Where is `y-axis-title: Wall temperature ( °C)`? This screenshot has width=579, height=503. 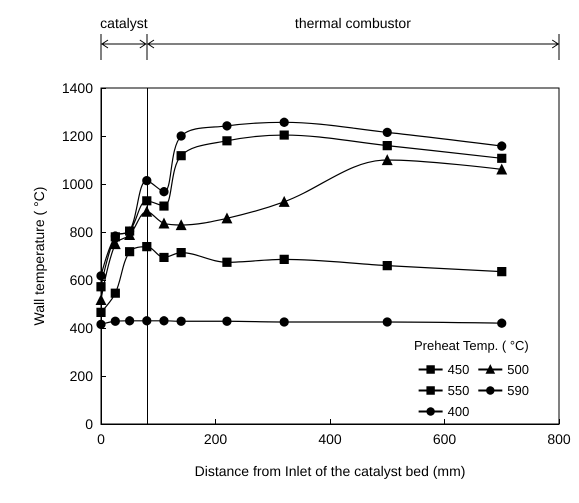
y-axis-title: Wall temperature ( °C) is located at coordinates (39, 256).